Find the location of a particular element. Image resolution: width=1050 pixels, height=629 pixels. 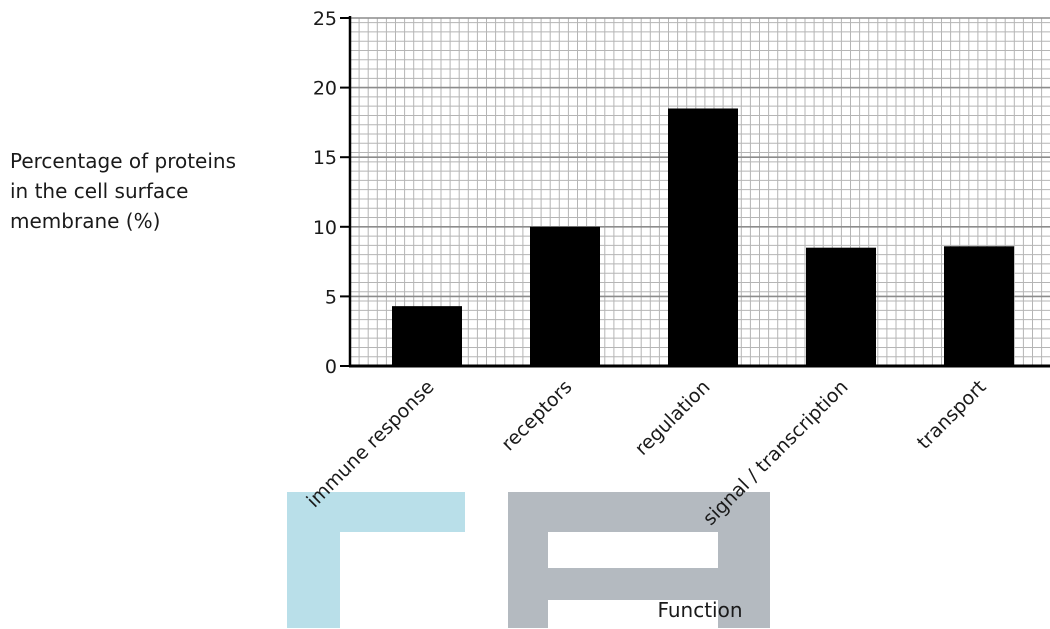

x-tick-label: immune response is located at coordinates (370, 444).